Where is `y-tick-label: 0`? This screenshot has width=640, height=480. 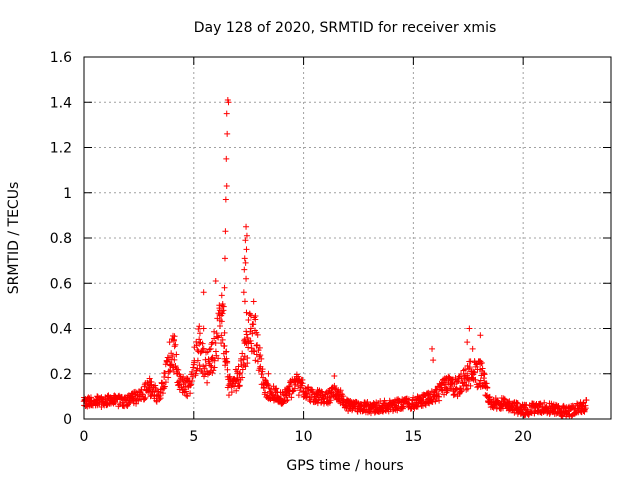
y-tick-label: 0 is located at coordinates (67, 420).